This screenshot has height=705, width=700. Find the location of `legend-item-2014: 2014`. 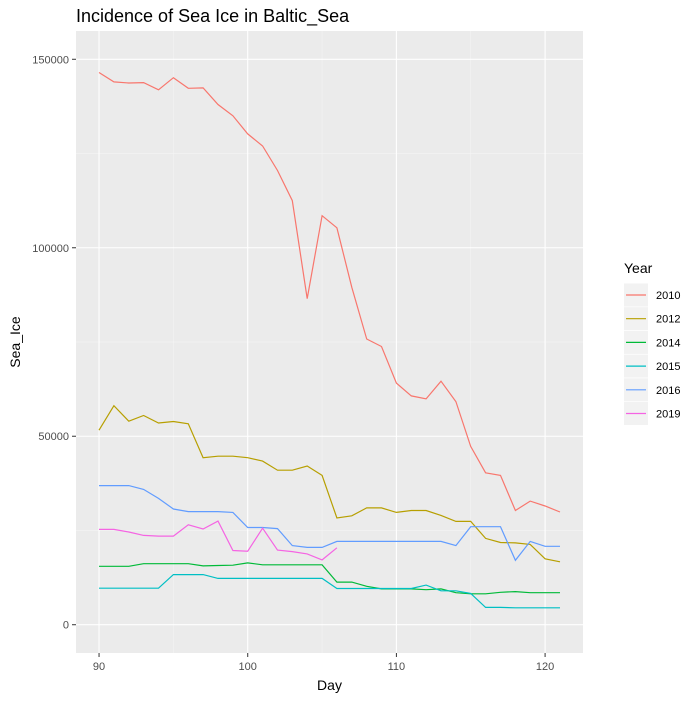

legend-item-2014: 2014 is located at coordinates (652, 342).